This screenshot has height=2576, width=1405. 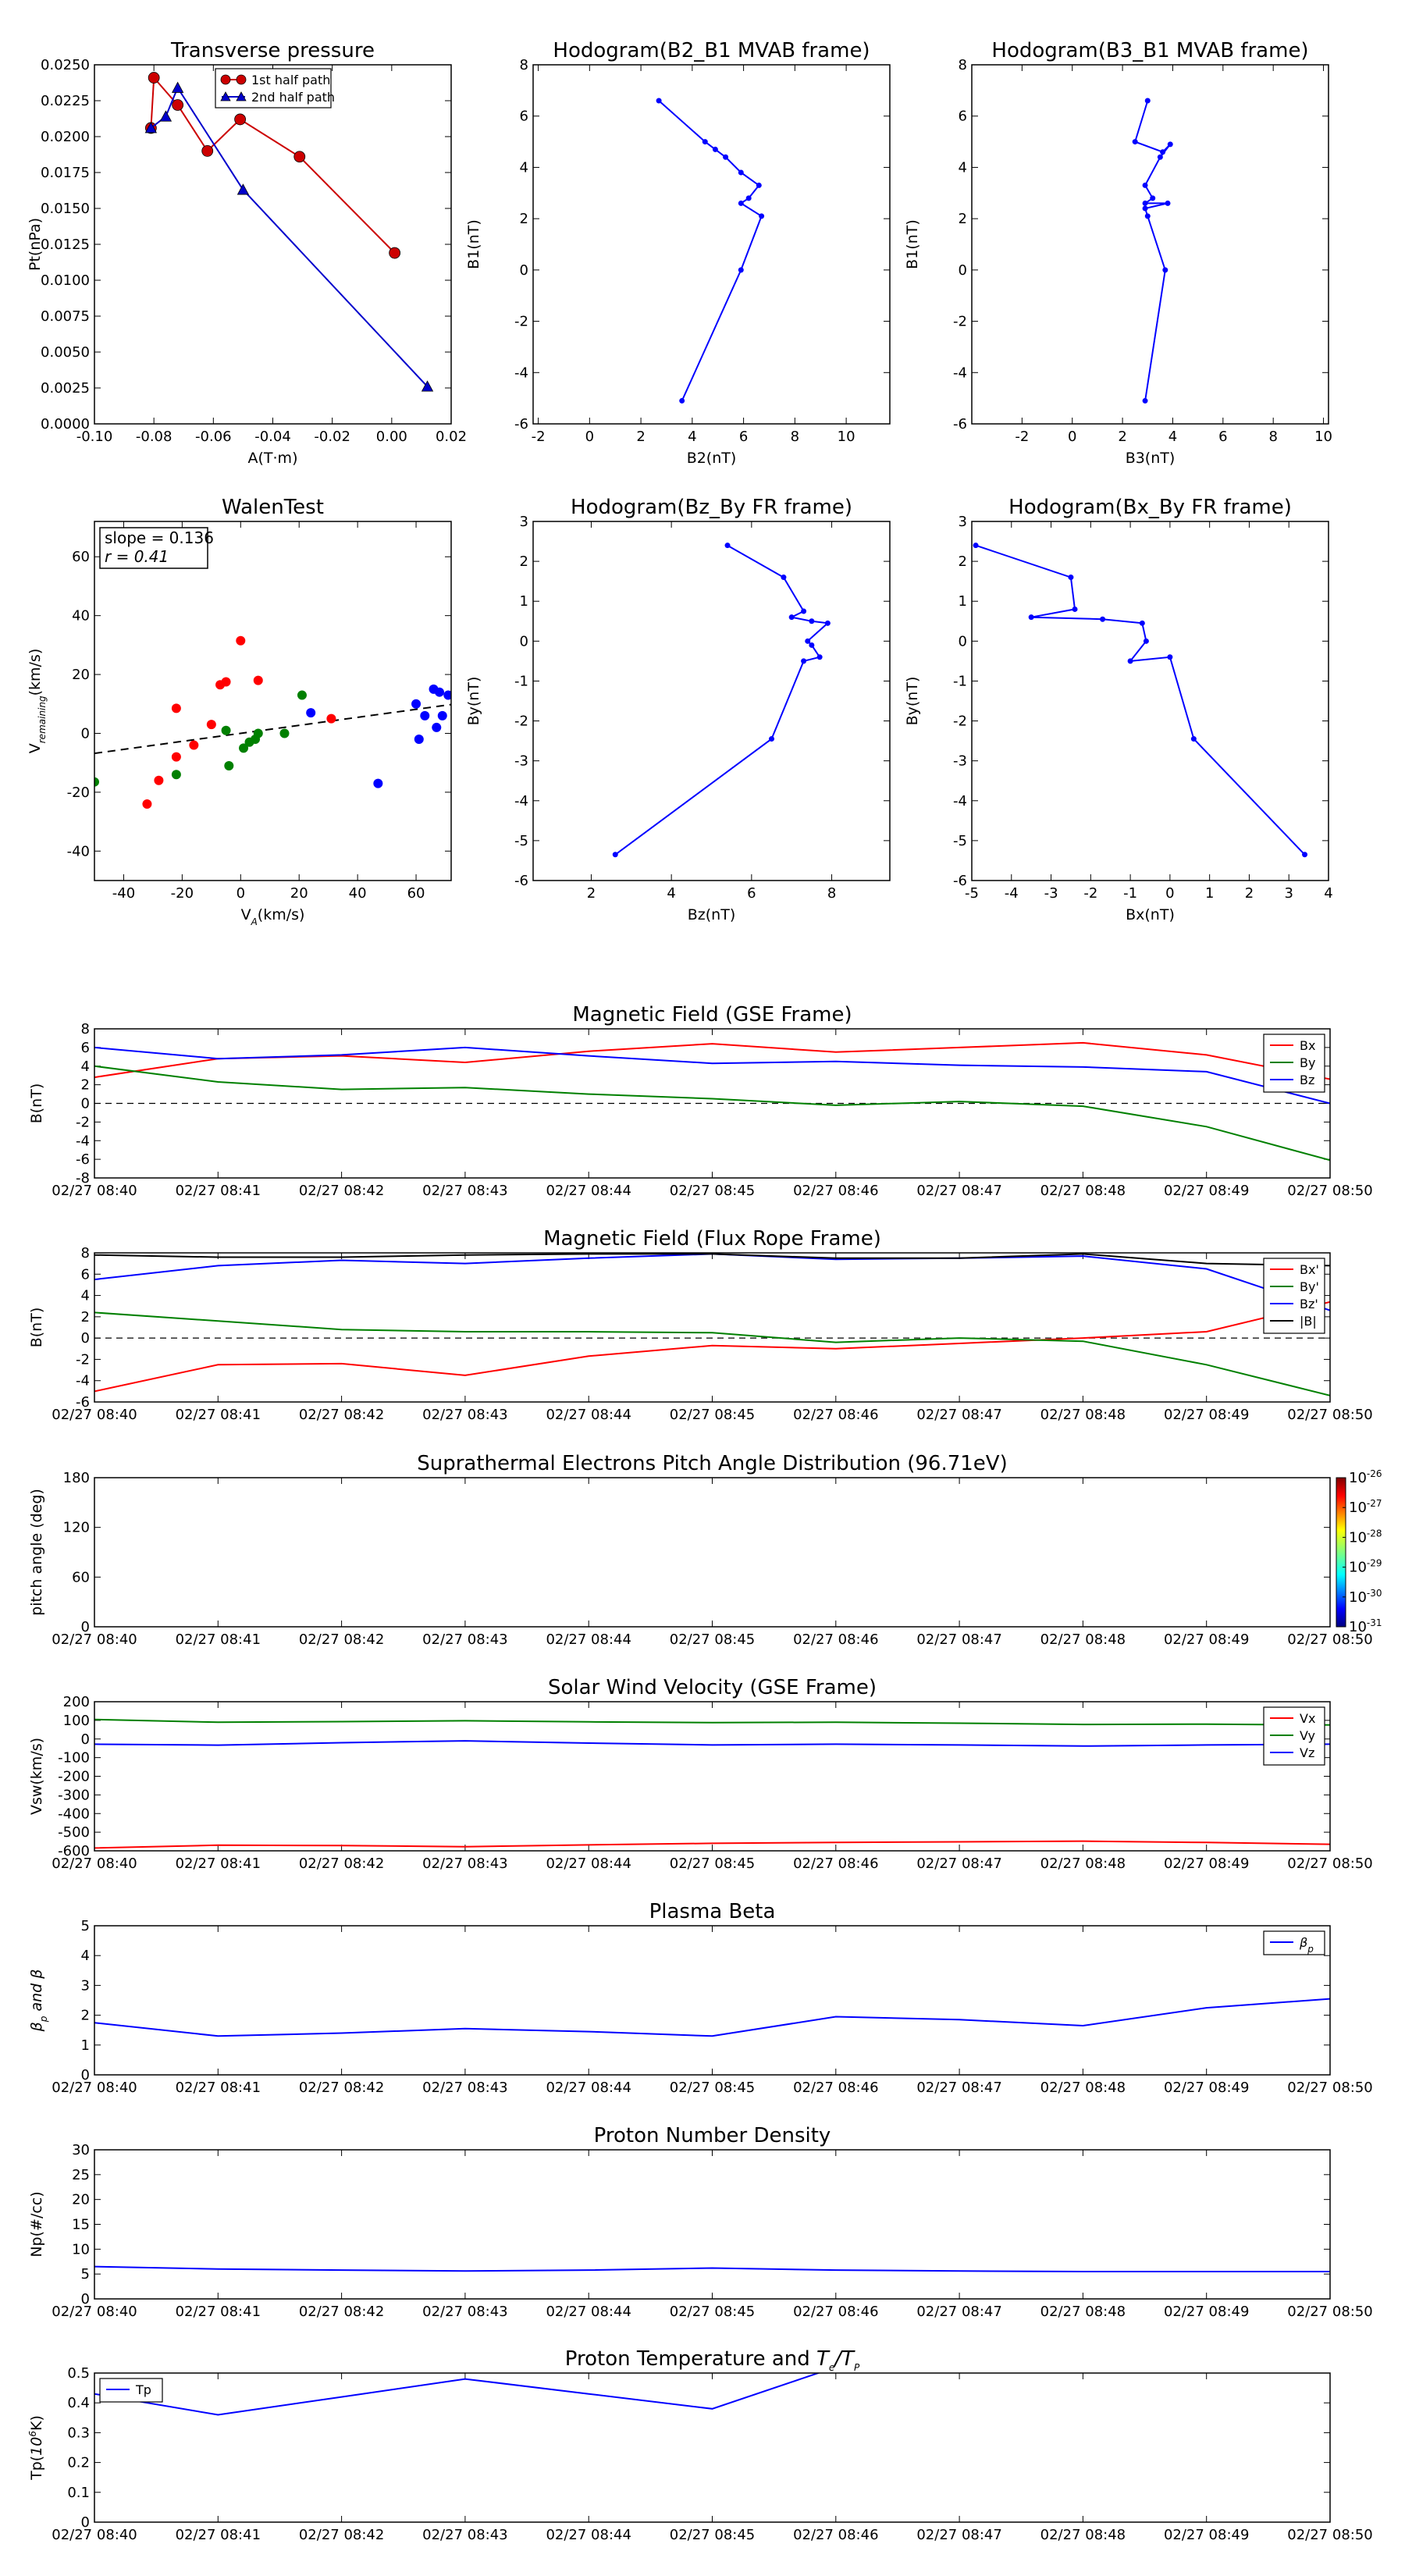 I want to click on y-axis-label: B1(nT), so click(x=474, y=244).